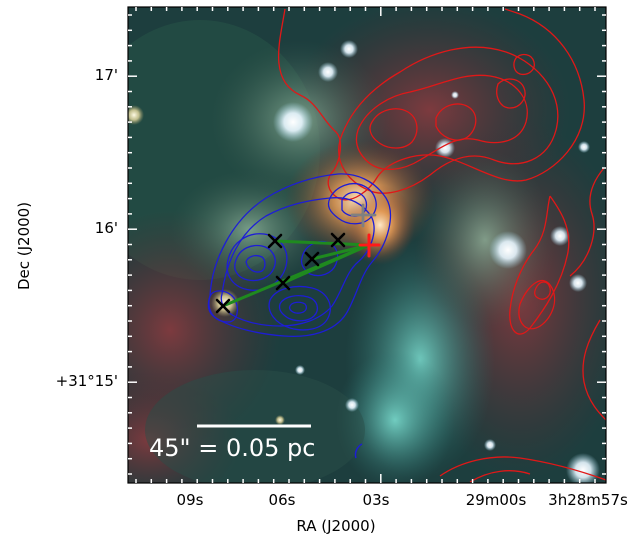  Describe the element at coordinates (24, 246) in the screenshot. I see `y-axis-title: Dec (J2000)` at that location.